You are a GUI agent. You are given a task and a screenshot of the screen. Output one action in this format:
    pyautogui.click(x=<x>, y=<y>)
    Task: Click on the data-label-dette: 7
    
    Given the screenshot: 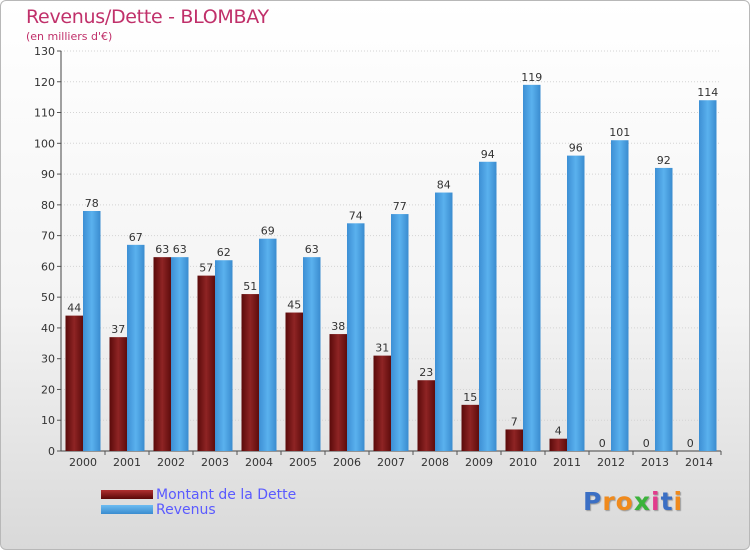 What is the action you would take?
    pyautogui.click(x=514, y=421)
    